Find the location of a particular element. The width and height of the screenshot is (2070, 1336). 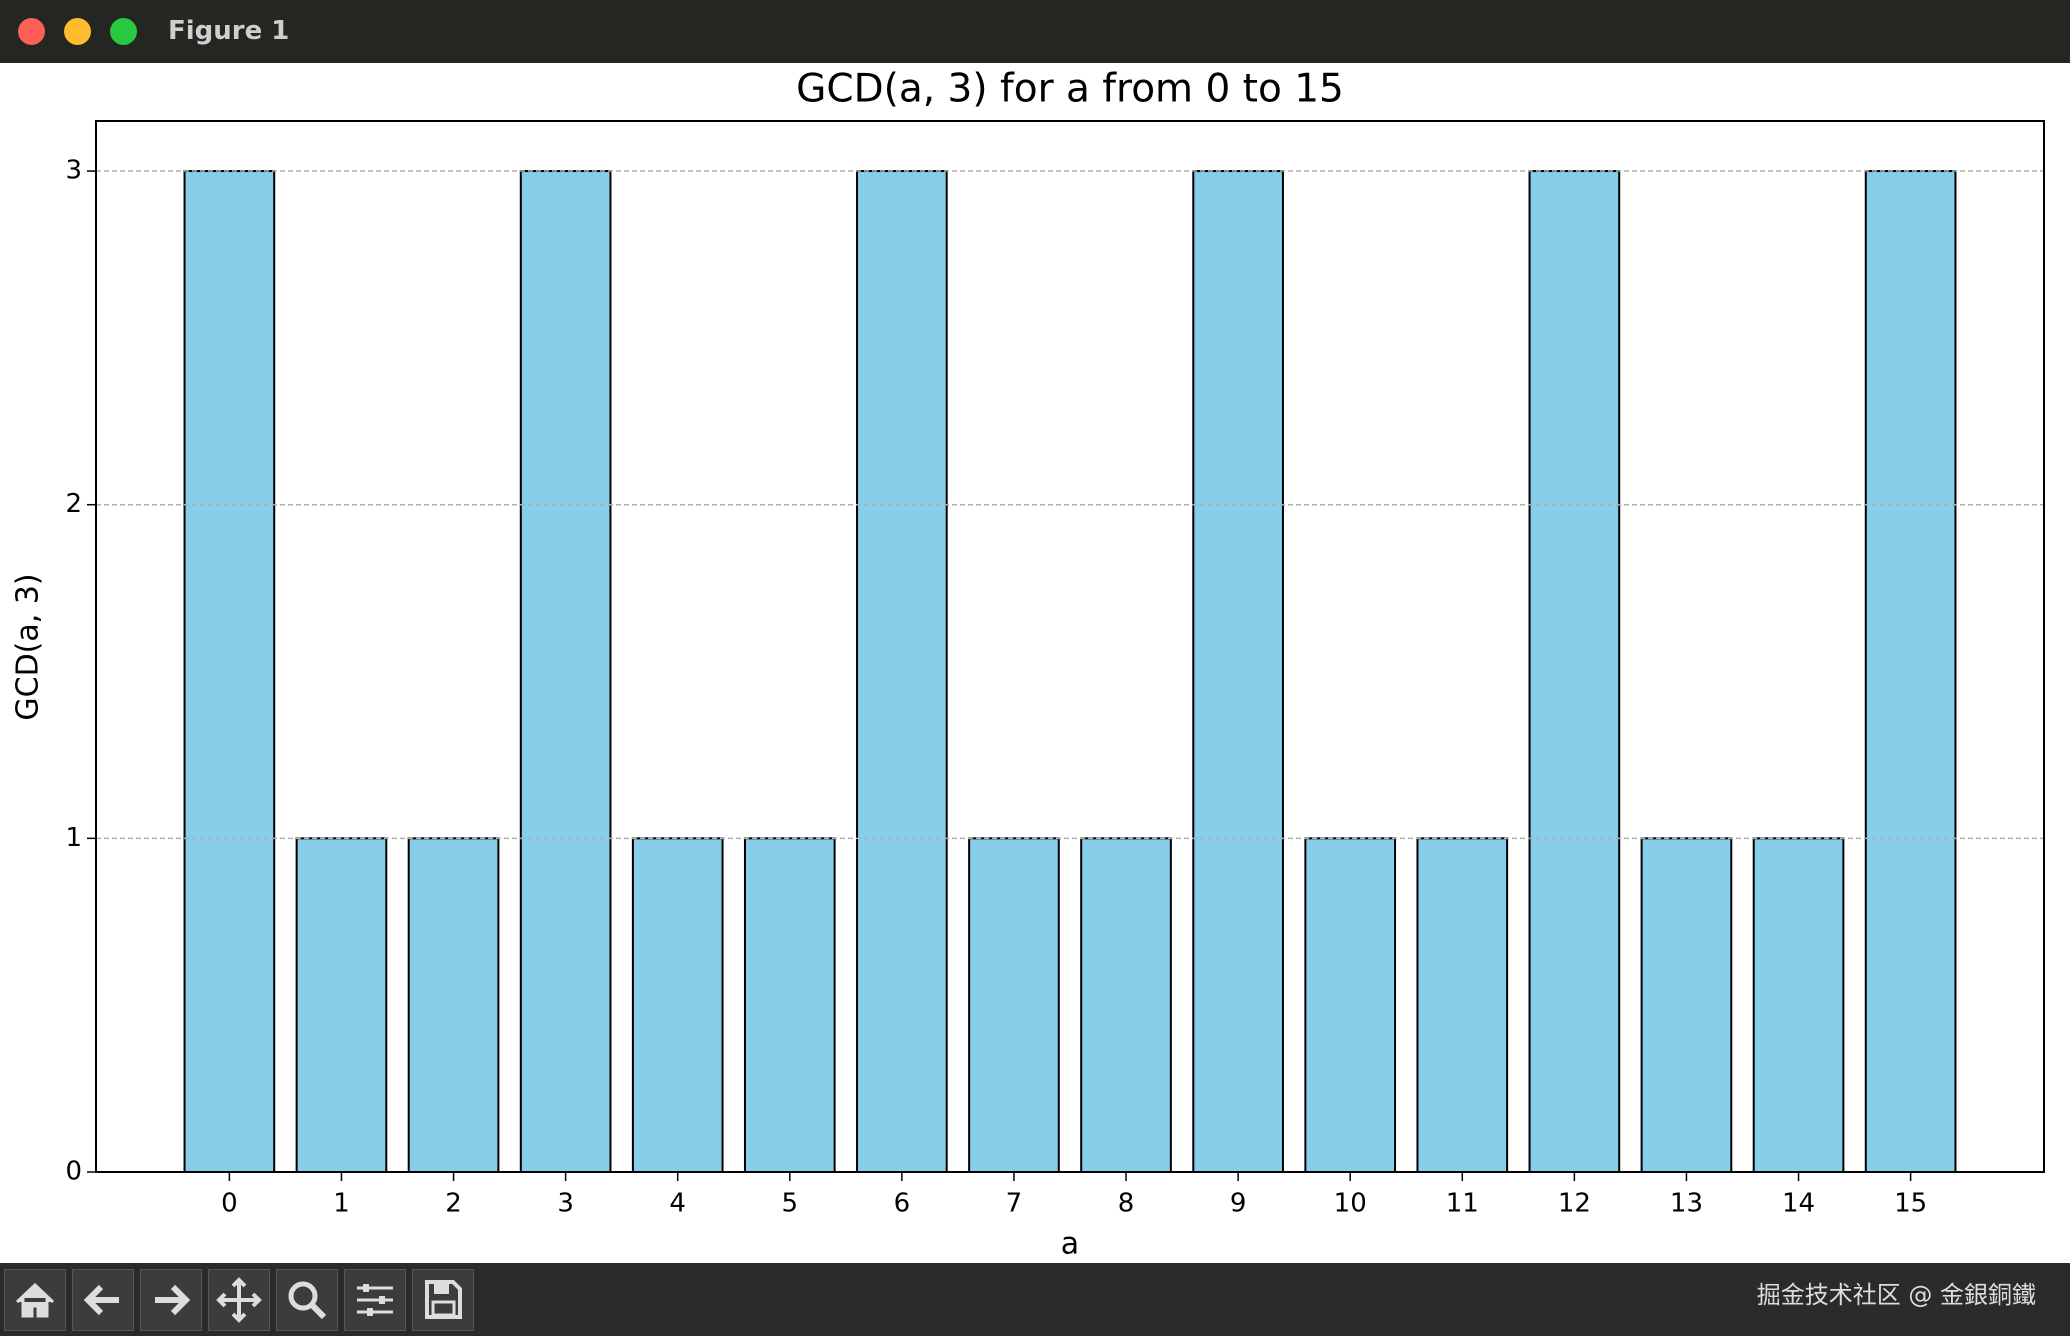

configure-button is located at coordinates (375, 1300).